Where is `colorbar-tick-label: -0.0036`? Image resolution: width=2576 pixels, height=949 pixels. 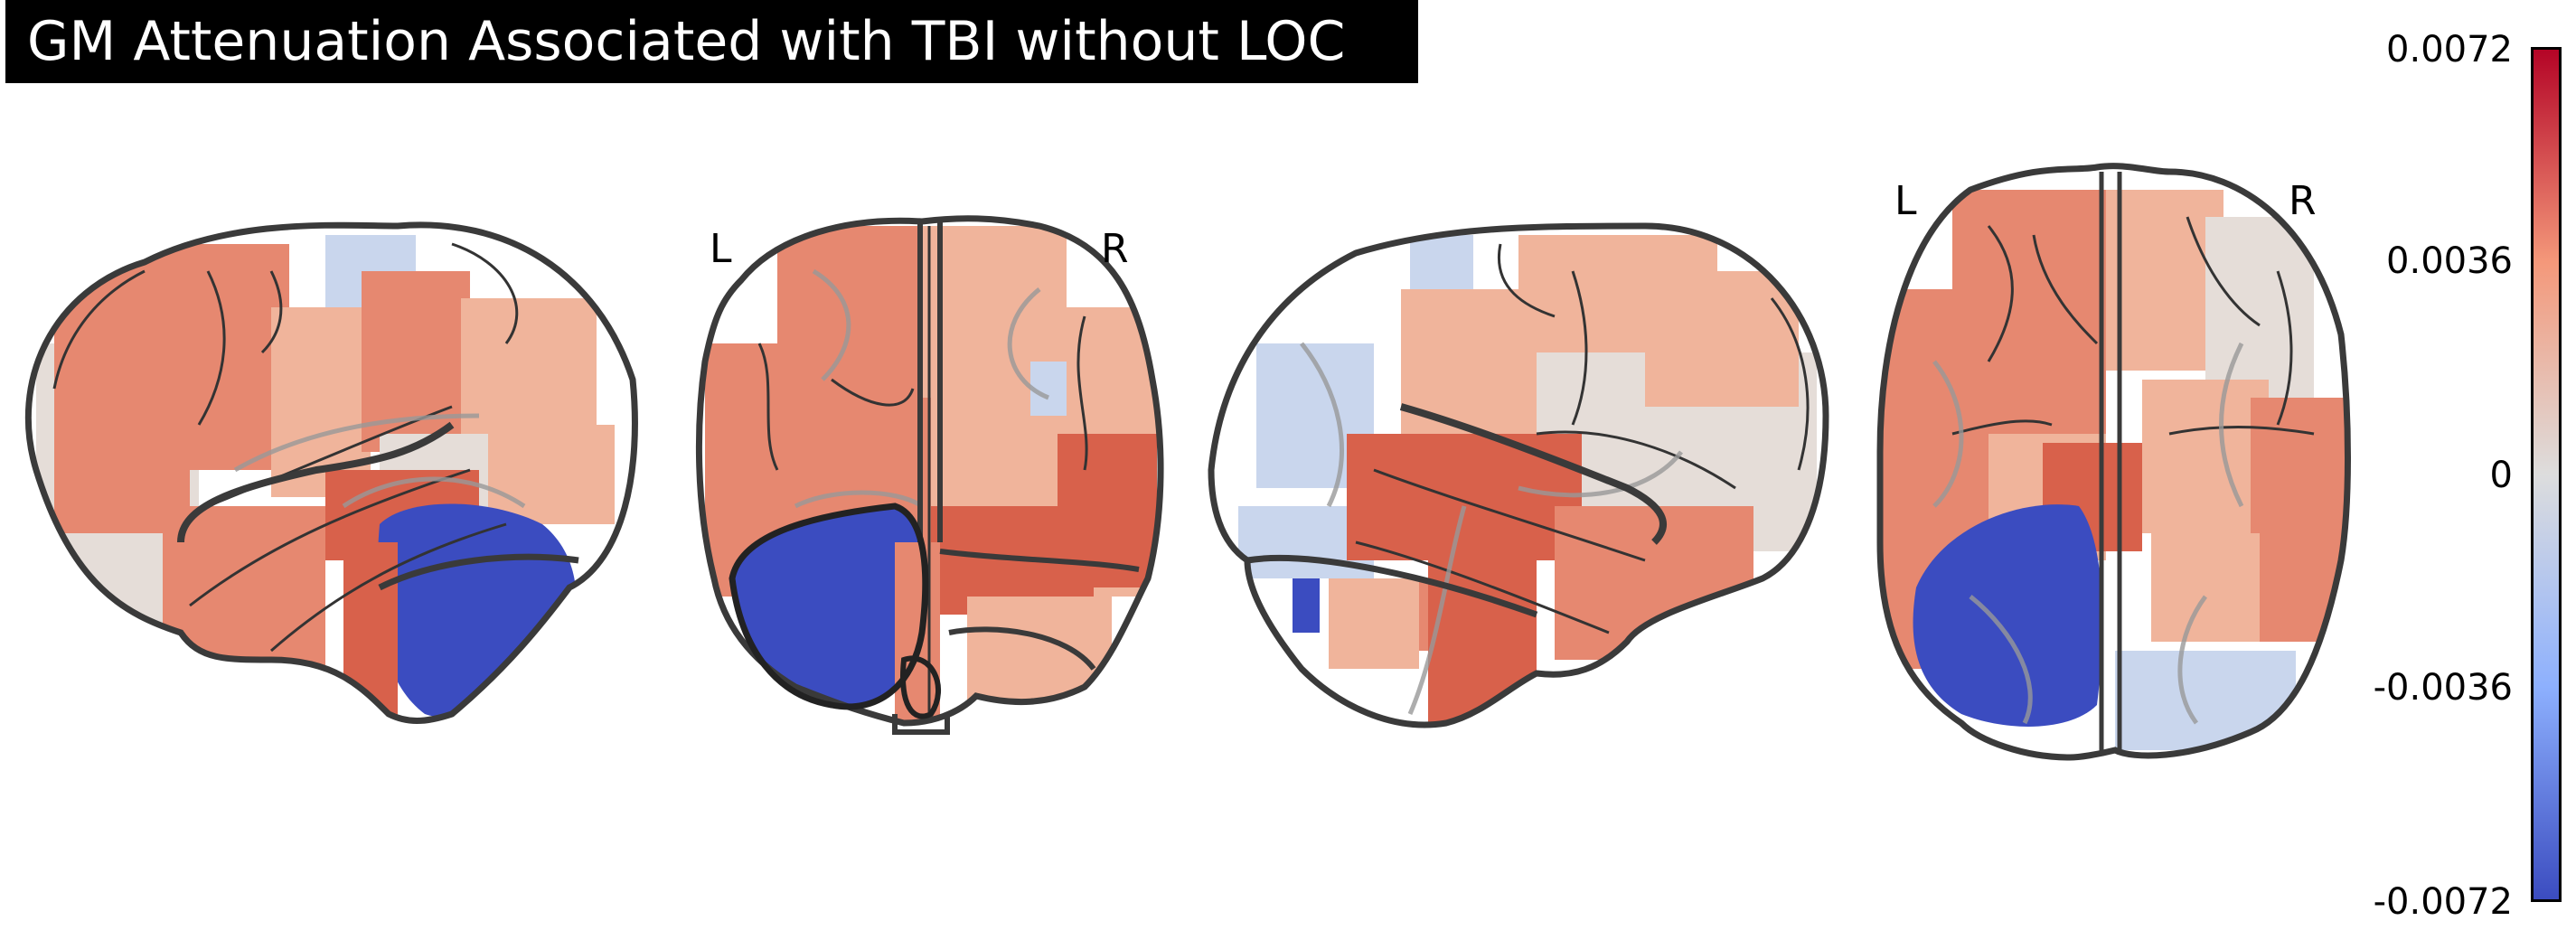 colorbar-tick-label: -0.0036 is located at coordinates (2443, 688).